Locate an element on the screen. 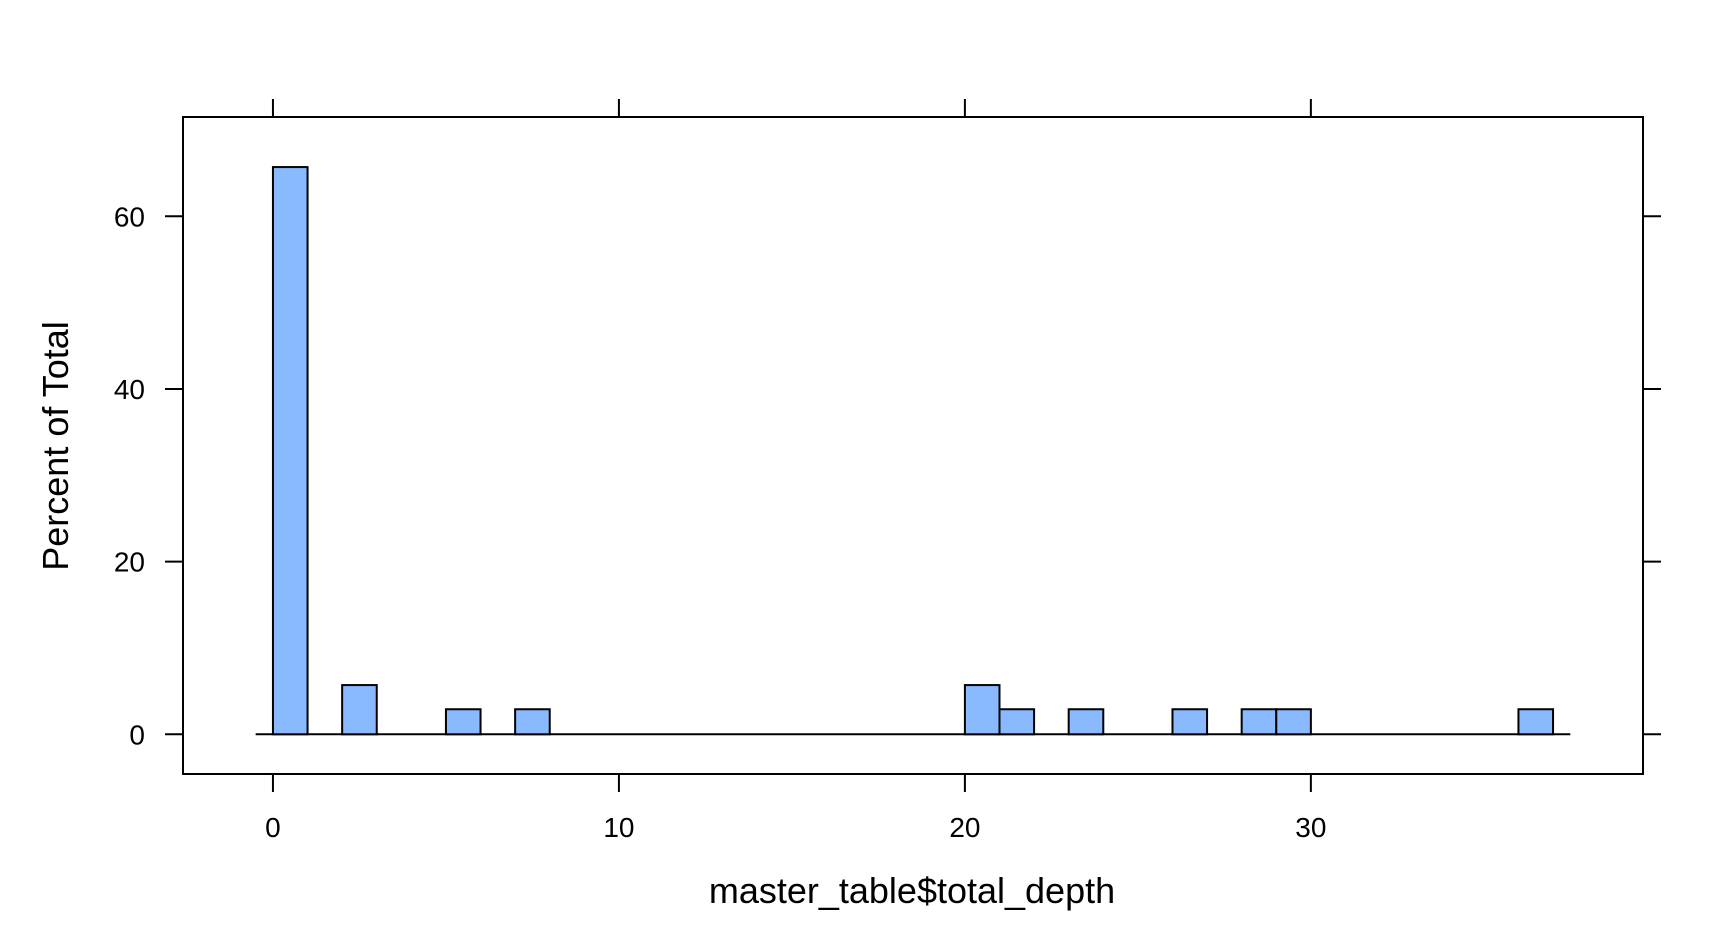 Image resolution: width=1717 pixels, height=952 pixels. y-axis-title: Percent of Total is located at coordinates (55, 446).